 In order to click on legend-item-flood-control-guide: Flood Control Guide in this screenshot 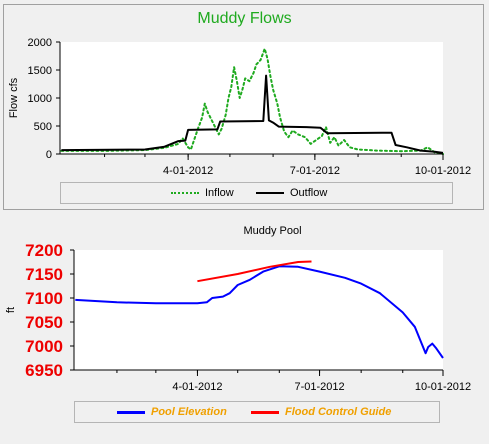, I will do `click(321, 412)`.